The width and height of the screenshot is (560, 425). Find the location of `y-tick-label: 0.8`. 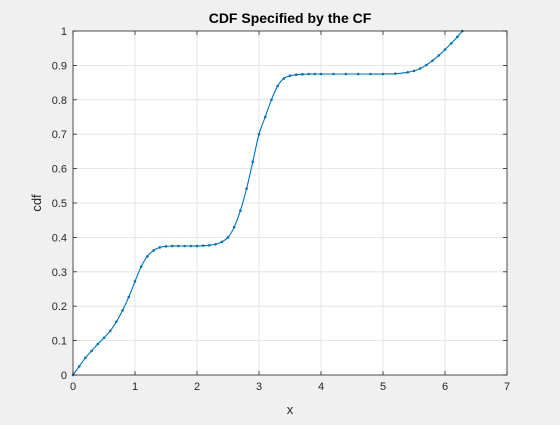

y-tick-label: 0.8 is located at coordinates (59, 101).